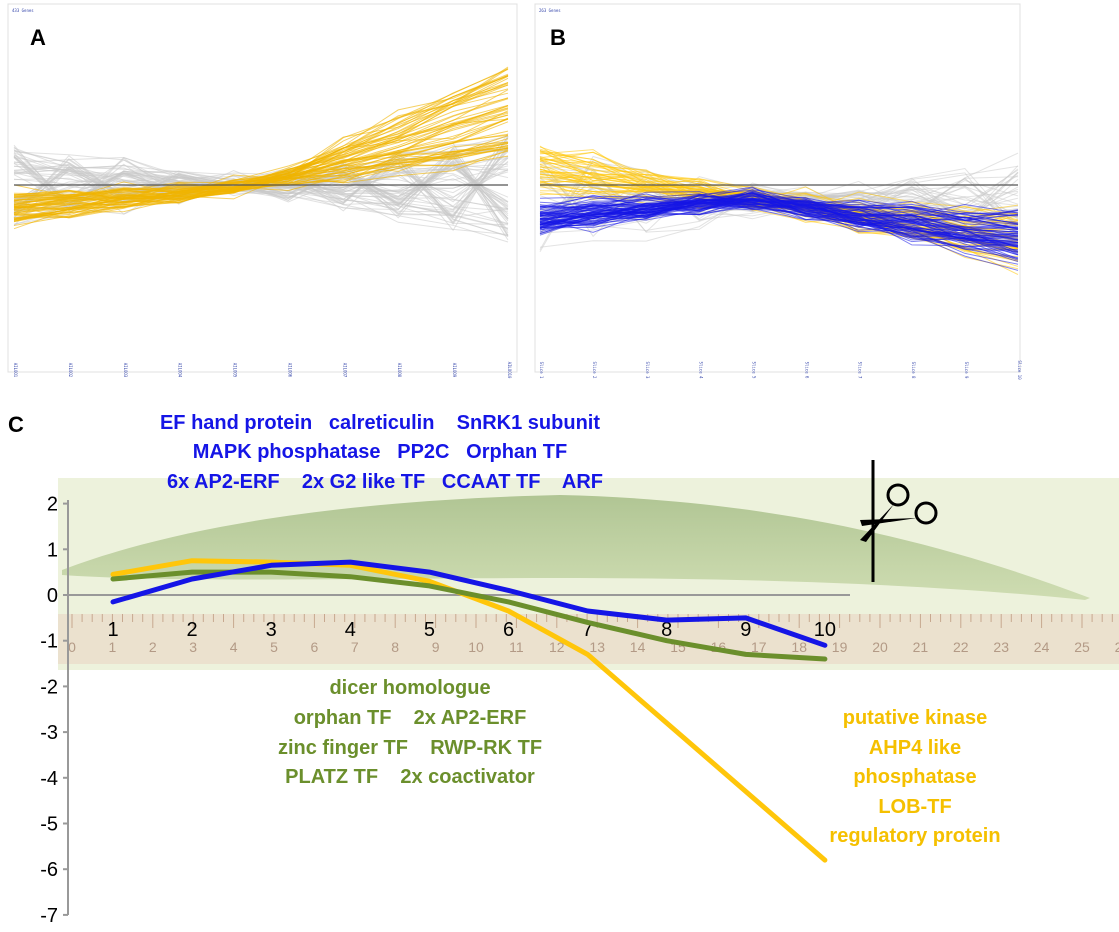 The width and height of the screenshot is (1119, 932). I want to click on panel-b-header: 263 Genes, so click(550, 10).